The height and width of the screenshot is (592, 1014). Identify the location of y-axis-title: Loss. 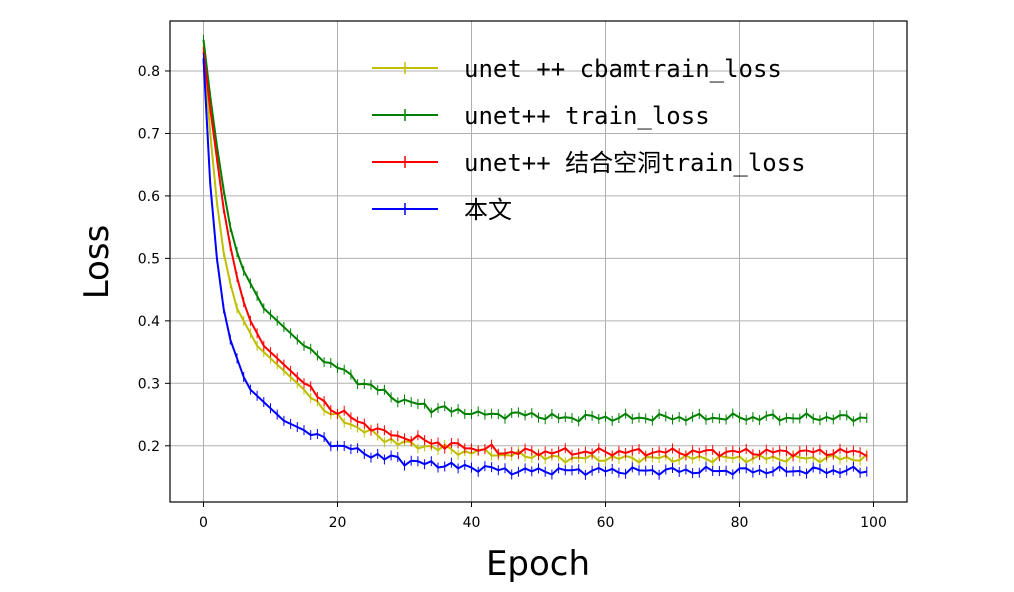
(97, 262).